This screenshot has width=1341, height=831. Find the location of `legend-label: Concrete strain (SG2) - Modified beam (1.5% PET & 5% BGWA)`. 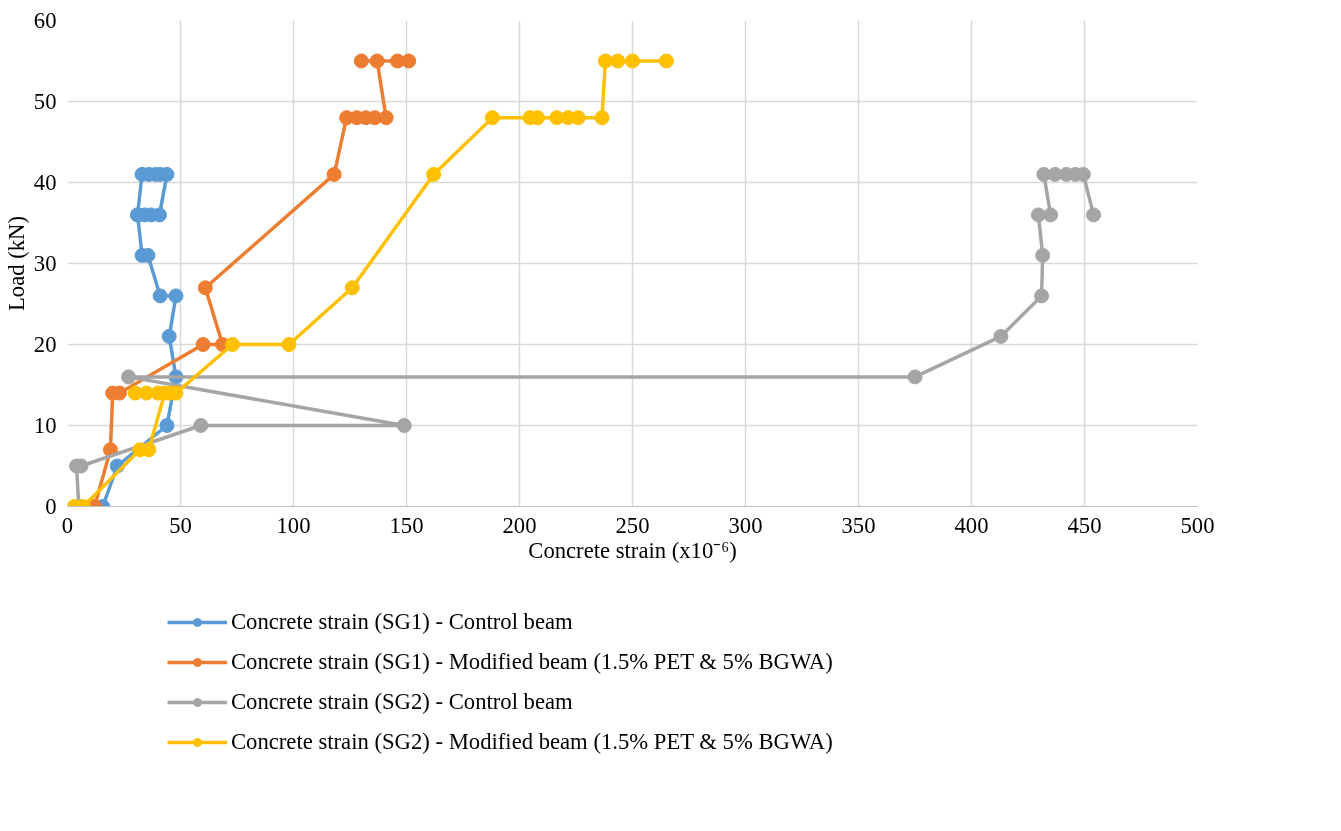

legend-label: Concrete strain (SG2) - Modified beam (1.5% PET & 5% BGWA) is located at coordinates (532, 742).